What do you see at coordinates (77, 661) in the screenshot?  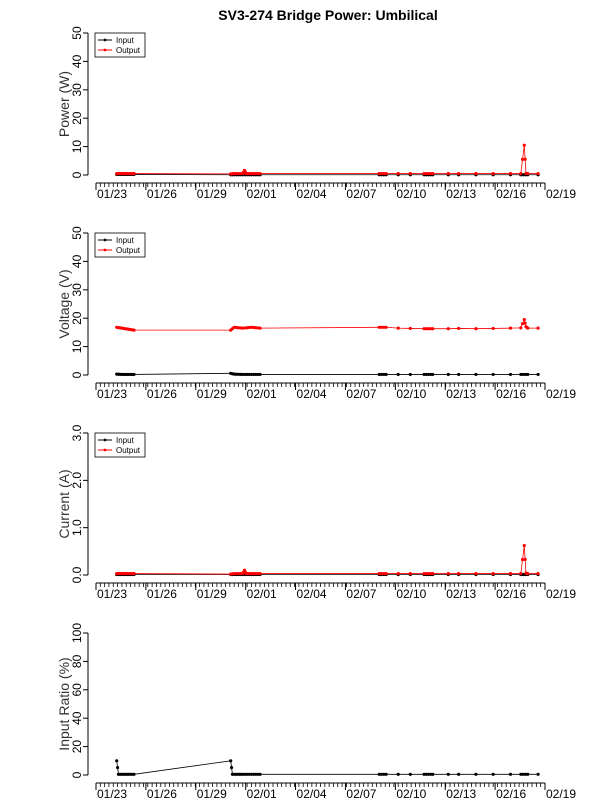 I see `y-tick-label: 80` at bounding box center [77, 661].